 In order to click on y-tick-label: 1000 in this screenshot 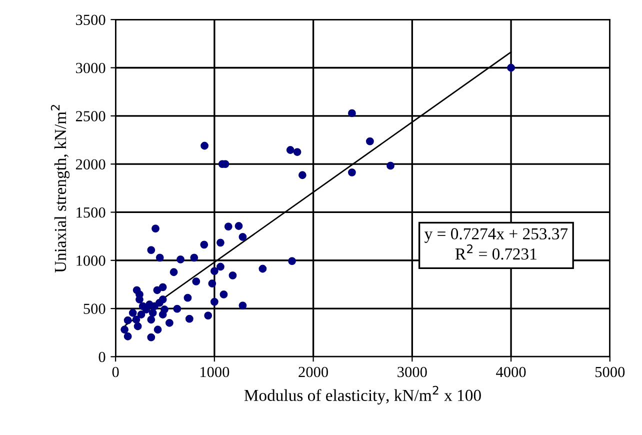, I will do `click(91, 261)`.